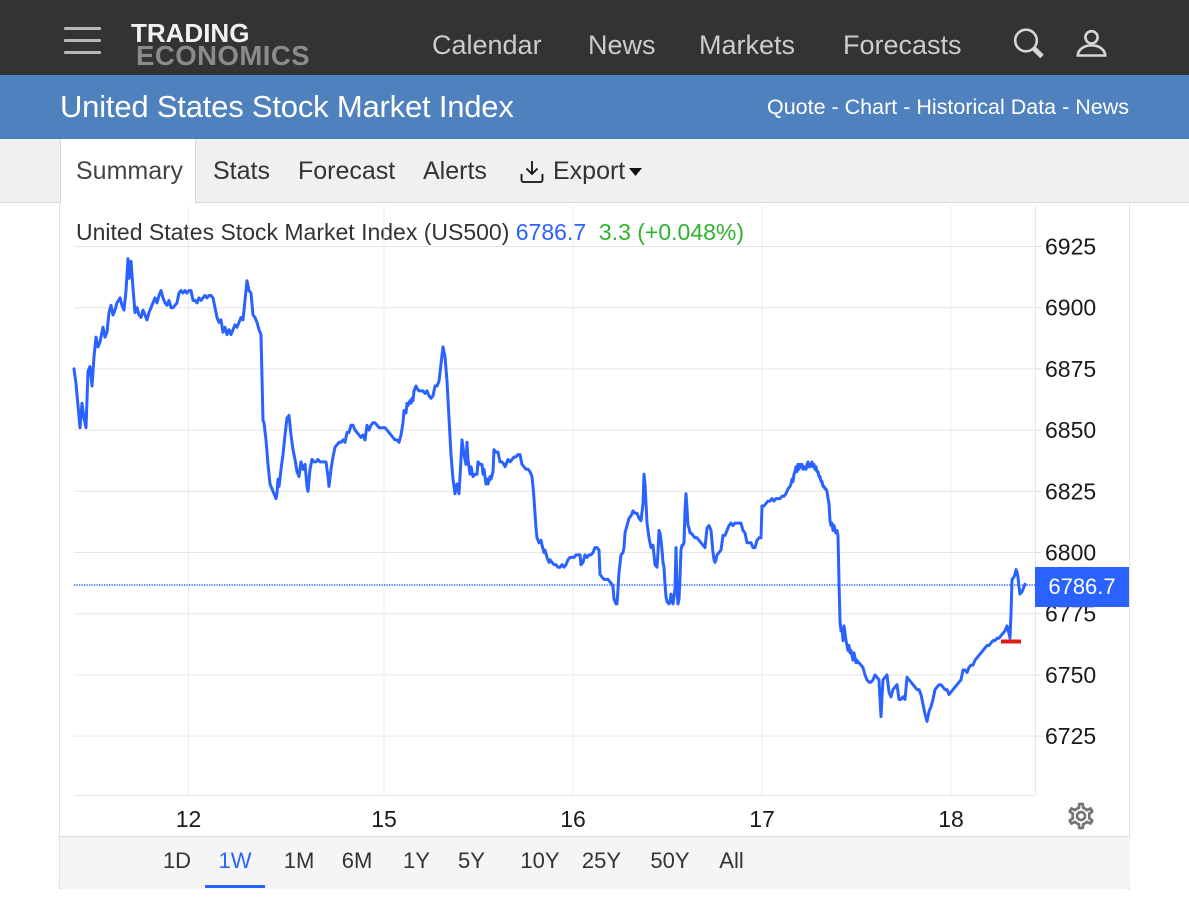 This screenshot has width=1189, height=901. What do you see at coordinates (1070, 553) in the screenshot?
I see `svg-text: 6800` at bounding box center [1070, 553].